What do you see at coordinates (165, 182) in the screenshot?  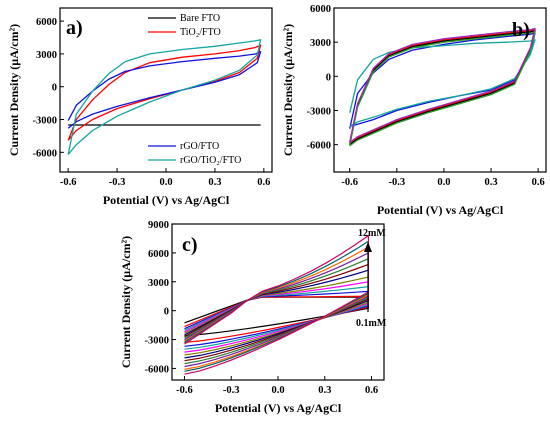 I see `panel-a-xtick-label: 0.0` at bounding box center [165, 182].